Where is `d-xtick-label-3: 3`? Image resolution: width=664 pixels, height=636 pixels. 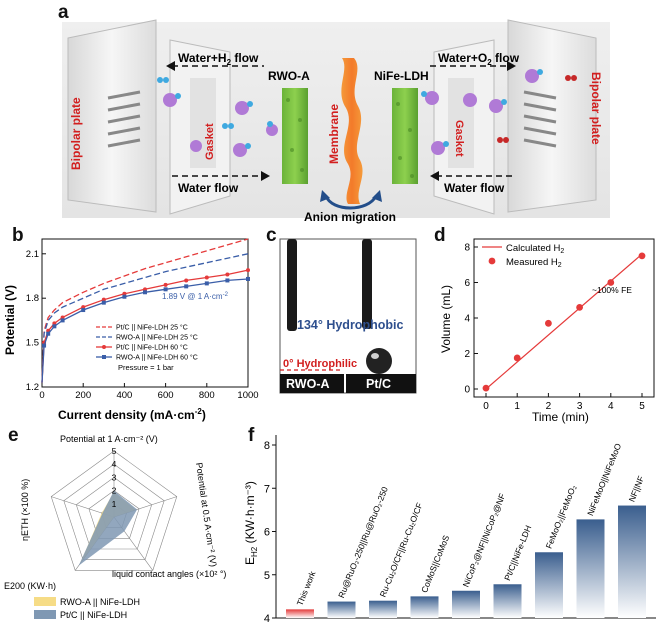
d-xtick-label-3: 3 is located at coordinates (580, 406).